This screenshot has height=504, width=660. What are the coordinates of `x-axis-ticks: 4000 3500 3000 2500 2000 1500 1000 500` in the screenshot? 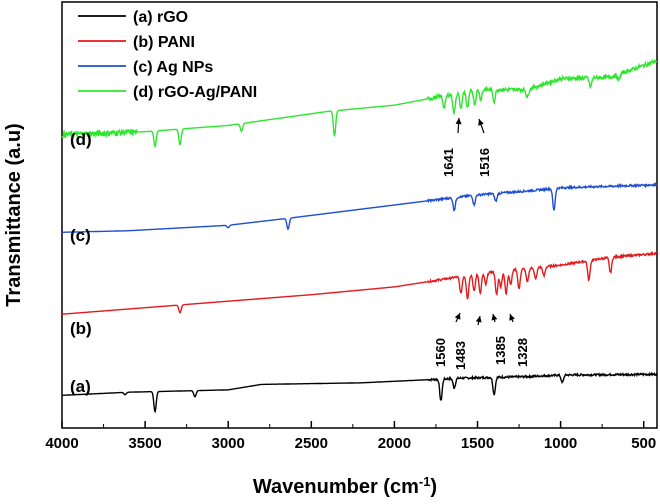 It's located at (350, 436).